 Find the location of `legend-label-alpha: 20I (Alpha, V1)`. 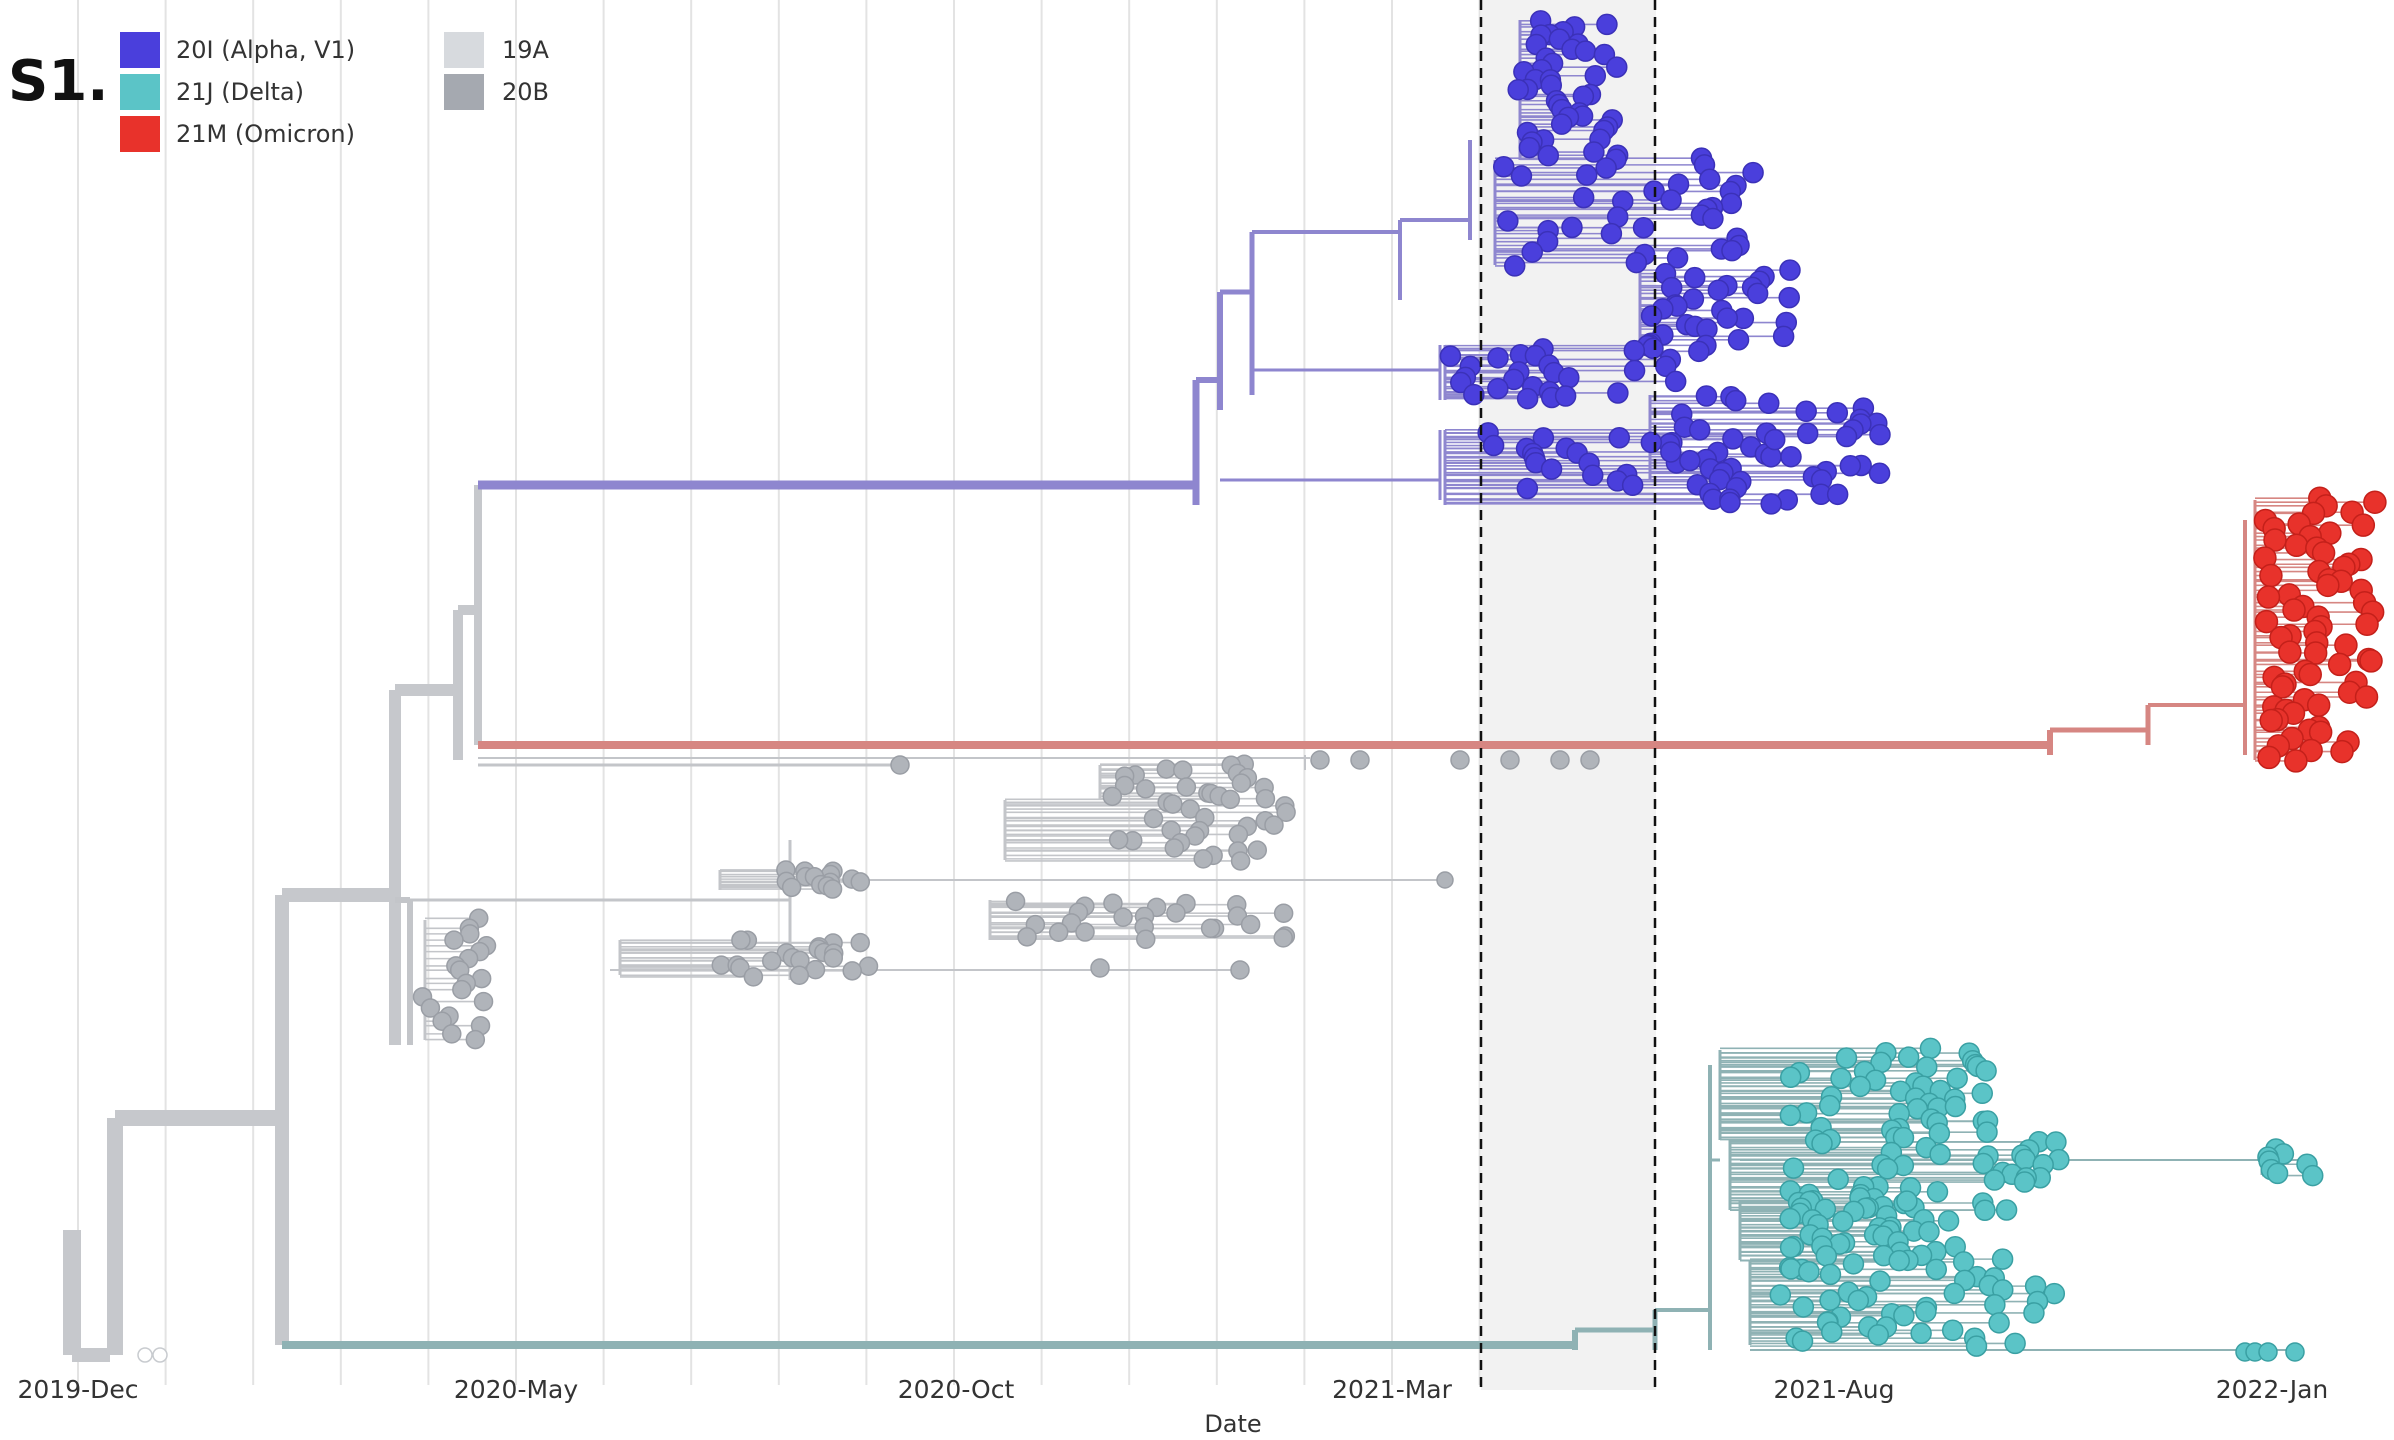

legend-label-alpha: 20I (Alpha, V1) is located at coordinates (265, 50).